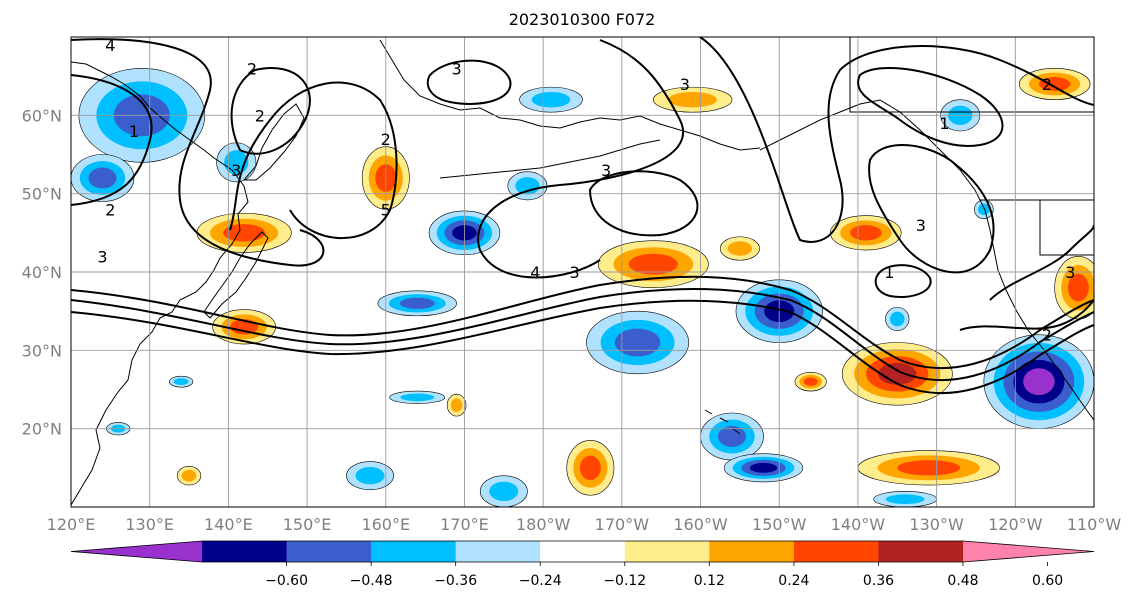 This screenshot has width=1139, height=601. I want to click on colorbar-extend-high, so click(1028, 551).